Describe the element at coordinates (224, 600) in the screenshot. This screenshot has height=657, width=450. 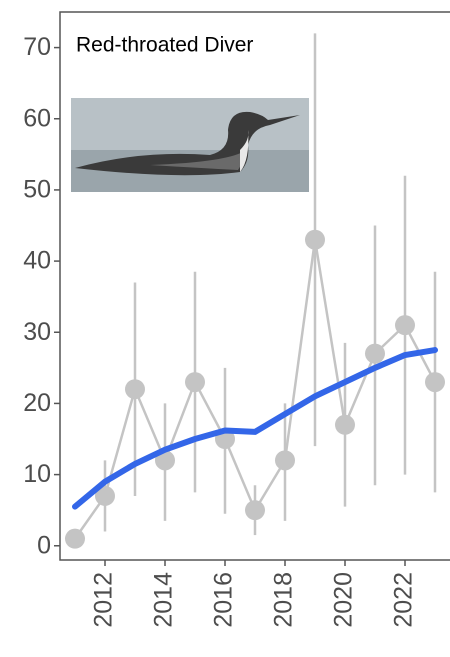
I see `x-tick-label: 2016` at that location.